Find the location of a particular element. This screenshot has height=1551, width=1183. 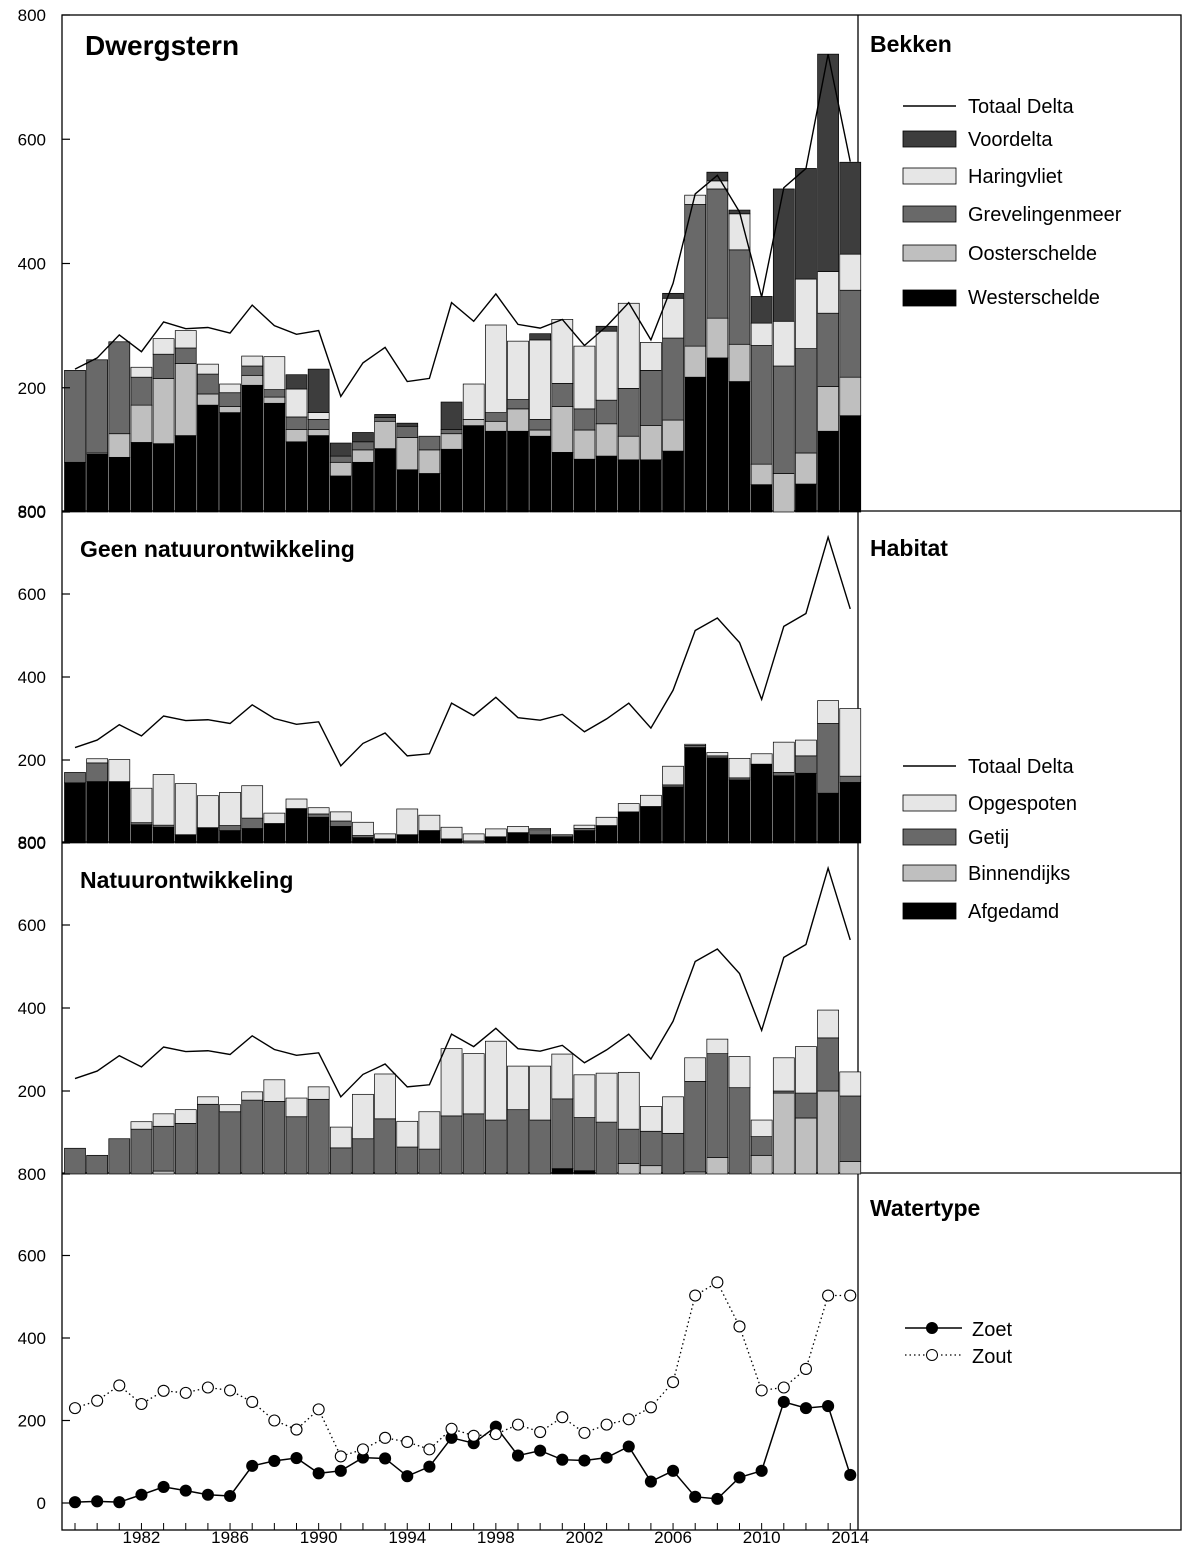

legend-swatch-oosterschelde is located at coordinates (929, 253).